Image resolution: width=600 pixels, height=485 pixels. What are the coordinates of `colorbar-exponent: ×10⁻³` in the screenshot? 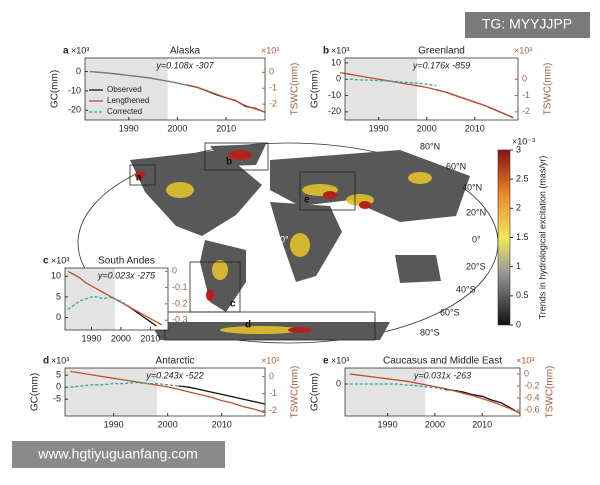 It's located at (523, 141).